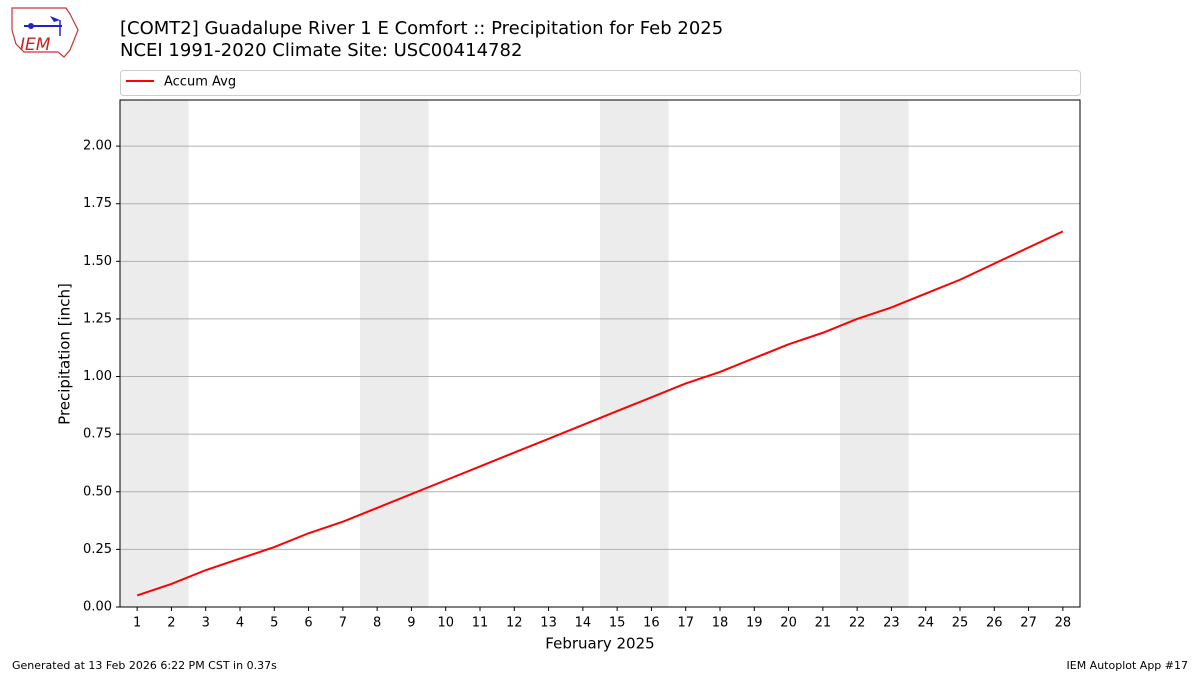 The height and width of the screenshot is (675, 1200). I want to click on x-tick-label: 16, so click(651, 623).